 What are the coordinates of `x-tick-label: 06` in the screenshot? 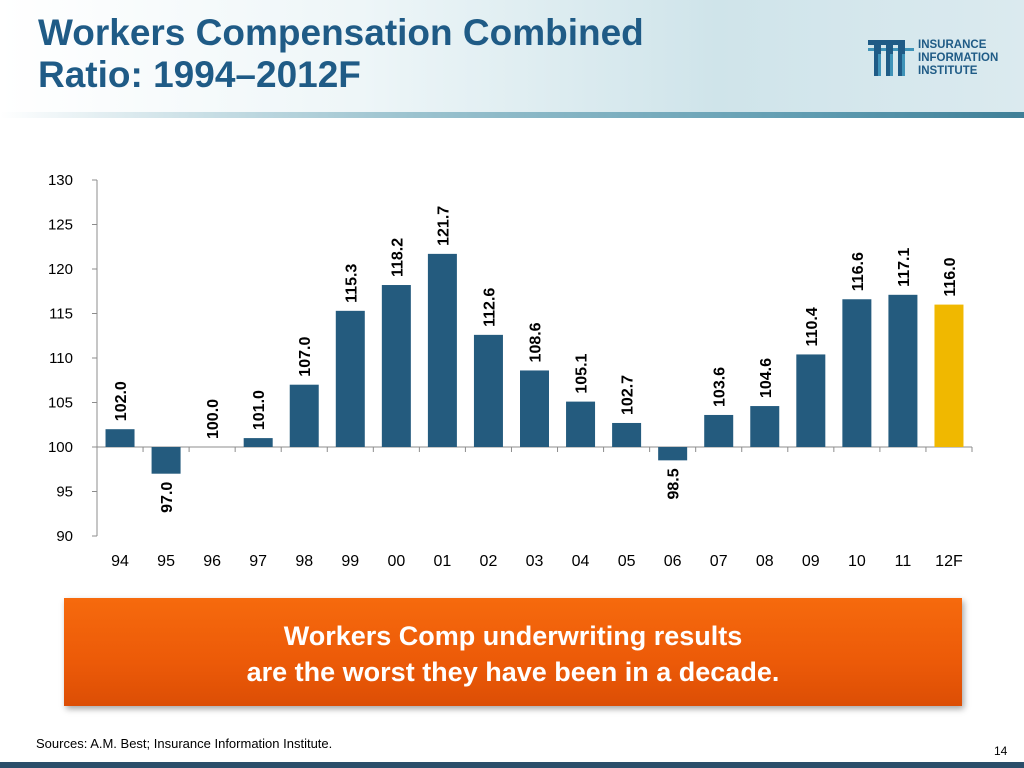 It's located at (673, 561).